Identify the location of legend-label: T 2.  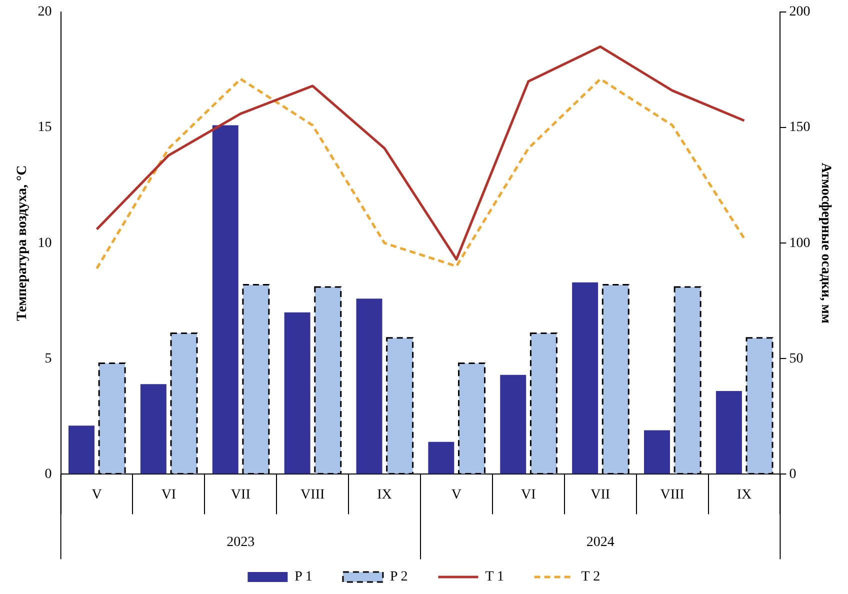
(590, 577).